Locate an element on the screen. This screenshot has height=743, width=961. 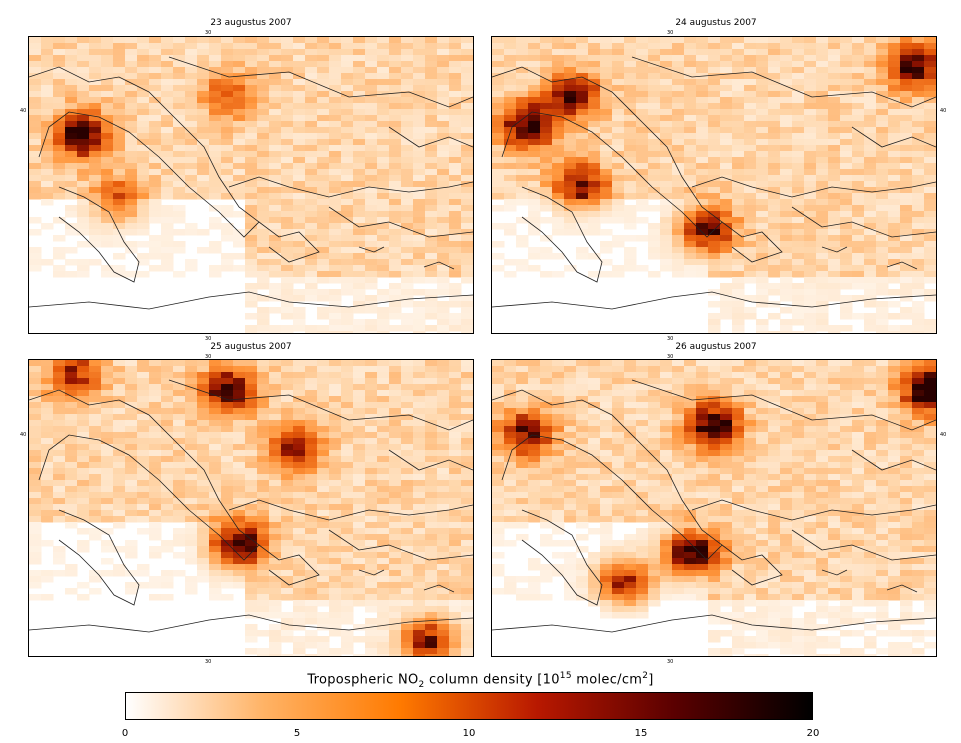
panel-title-25-aug: 25 augustus 2007 is located at coordinates (251, 347).